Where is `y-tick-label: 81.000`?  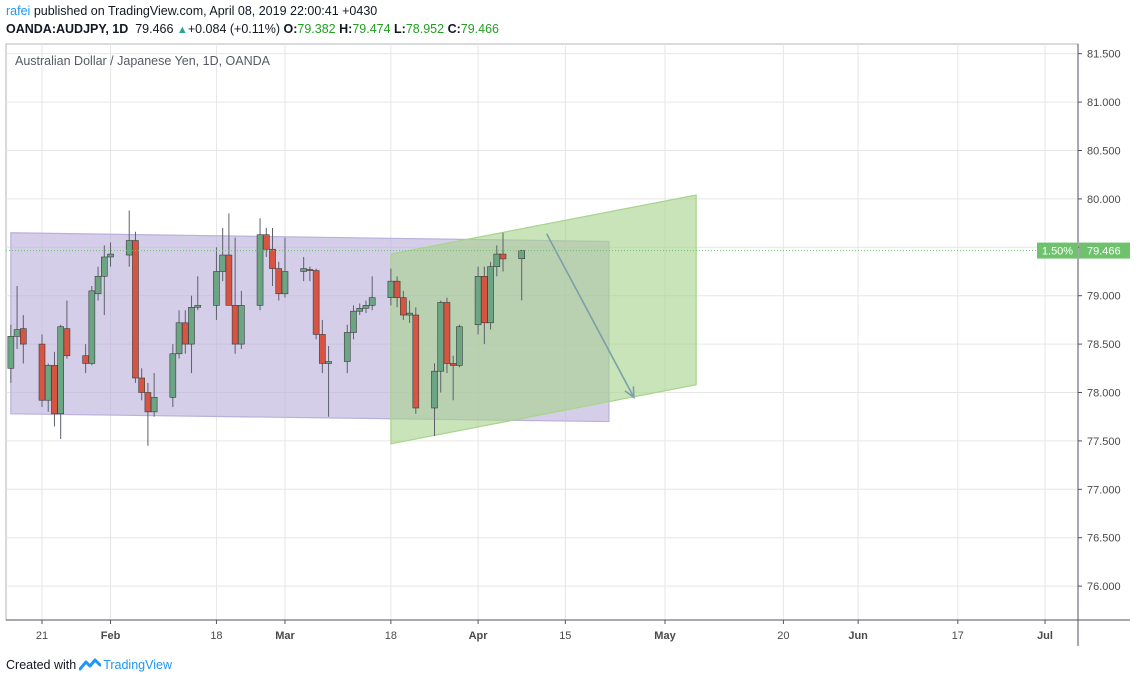
y-tick-label: 81.000 is located at coordinates (1104, 103).